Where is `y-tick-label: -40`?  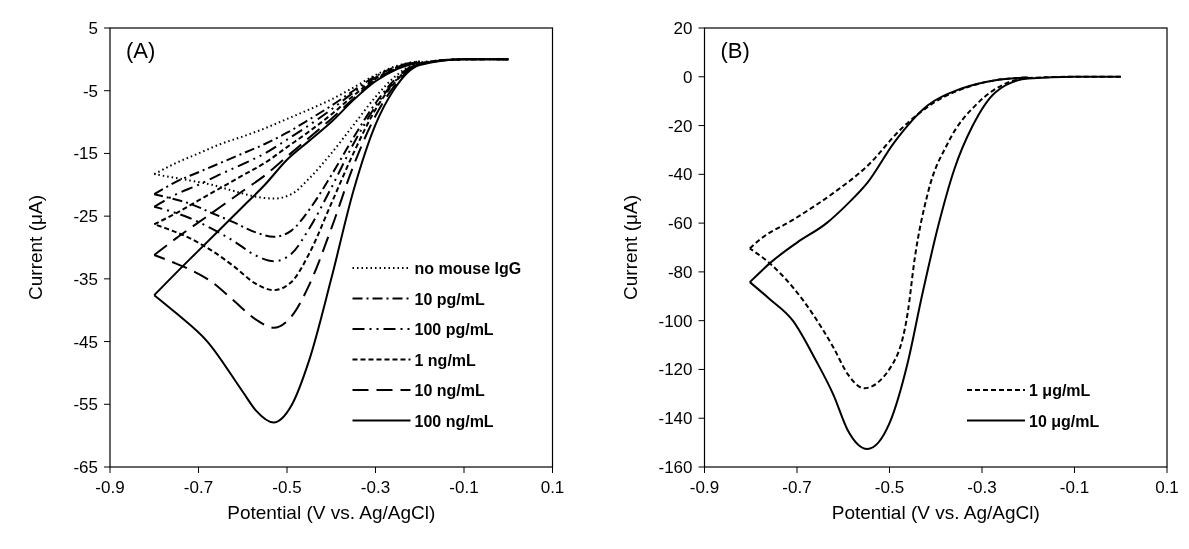
y-tick-label: -40 is located at coordinates (680, 175).